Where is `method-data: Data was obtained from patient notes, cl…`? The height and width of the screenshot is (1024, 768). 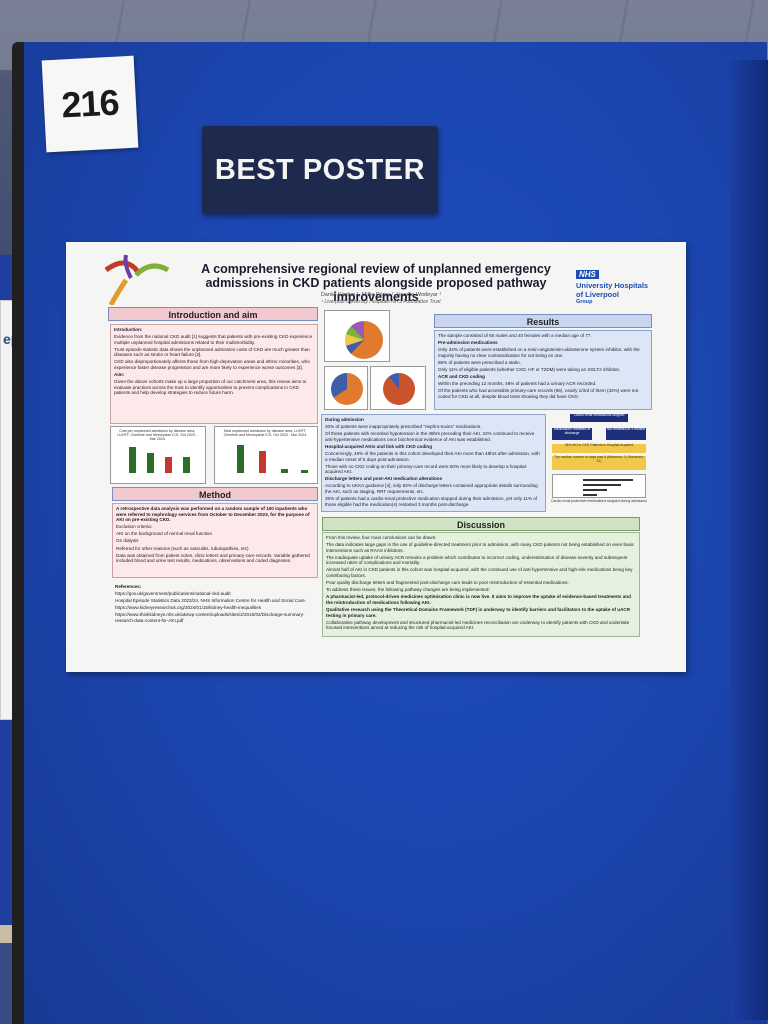 method-data: Data was obtained from patient notes, cl… is located at coordinates (213, 558).